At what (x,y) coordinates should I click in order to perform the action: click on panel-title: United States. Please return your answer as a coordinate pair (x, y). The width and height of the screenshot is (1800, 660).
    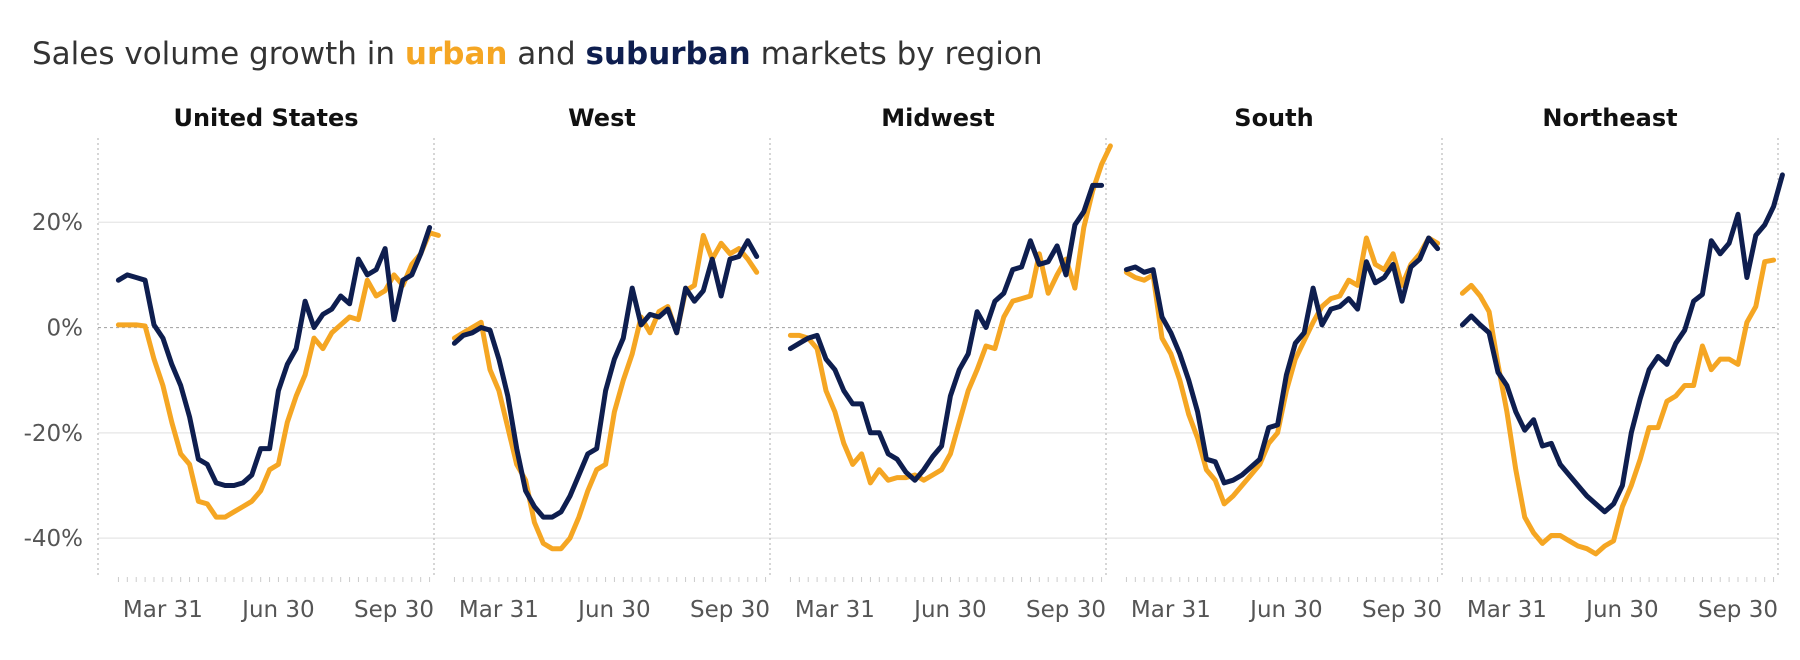
    Looking at the image, I should click on (265, 118).